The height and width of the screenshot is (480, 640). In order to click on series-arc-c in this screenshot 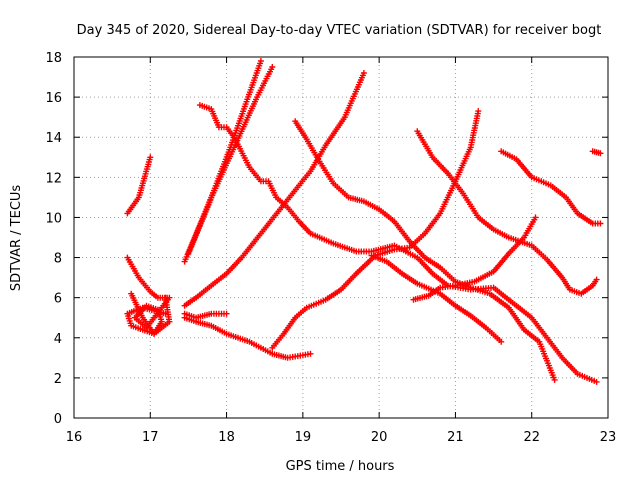, I will do `click(150, 313)`.